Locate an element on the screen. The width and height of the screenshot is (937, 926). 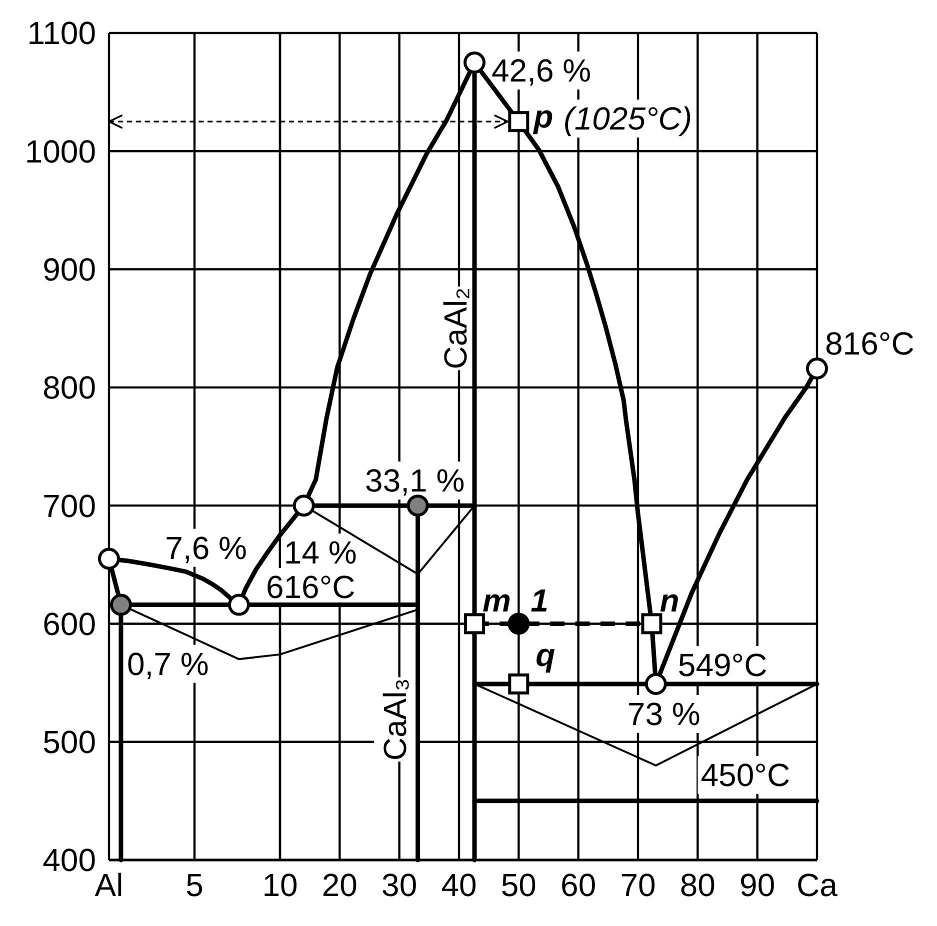
annotation: CaAl₃ is located at coordinates (395, 719).